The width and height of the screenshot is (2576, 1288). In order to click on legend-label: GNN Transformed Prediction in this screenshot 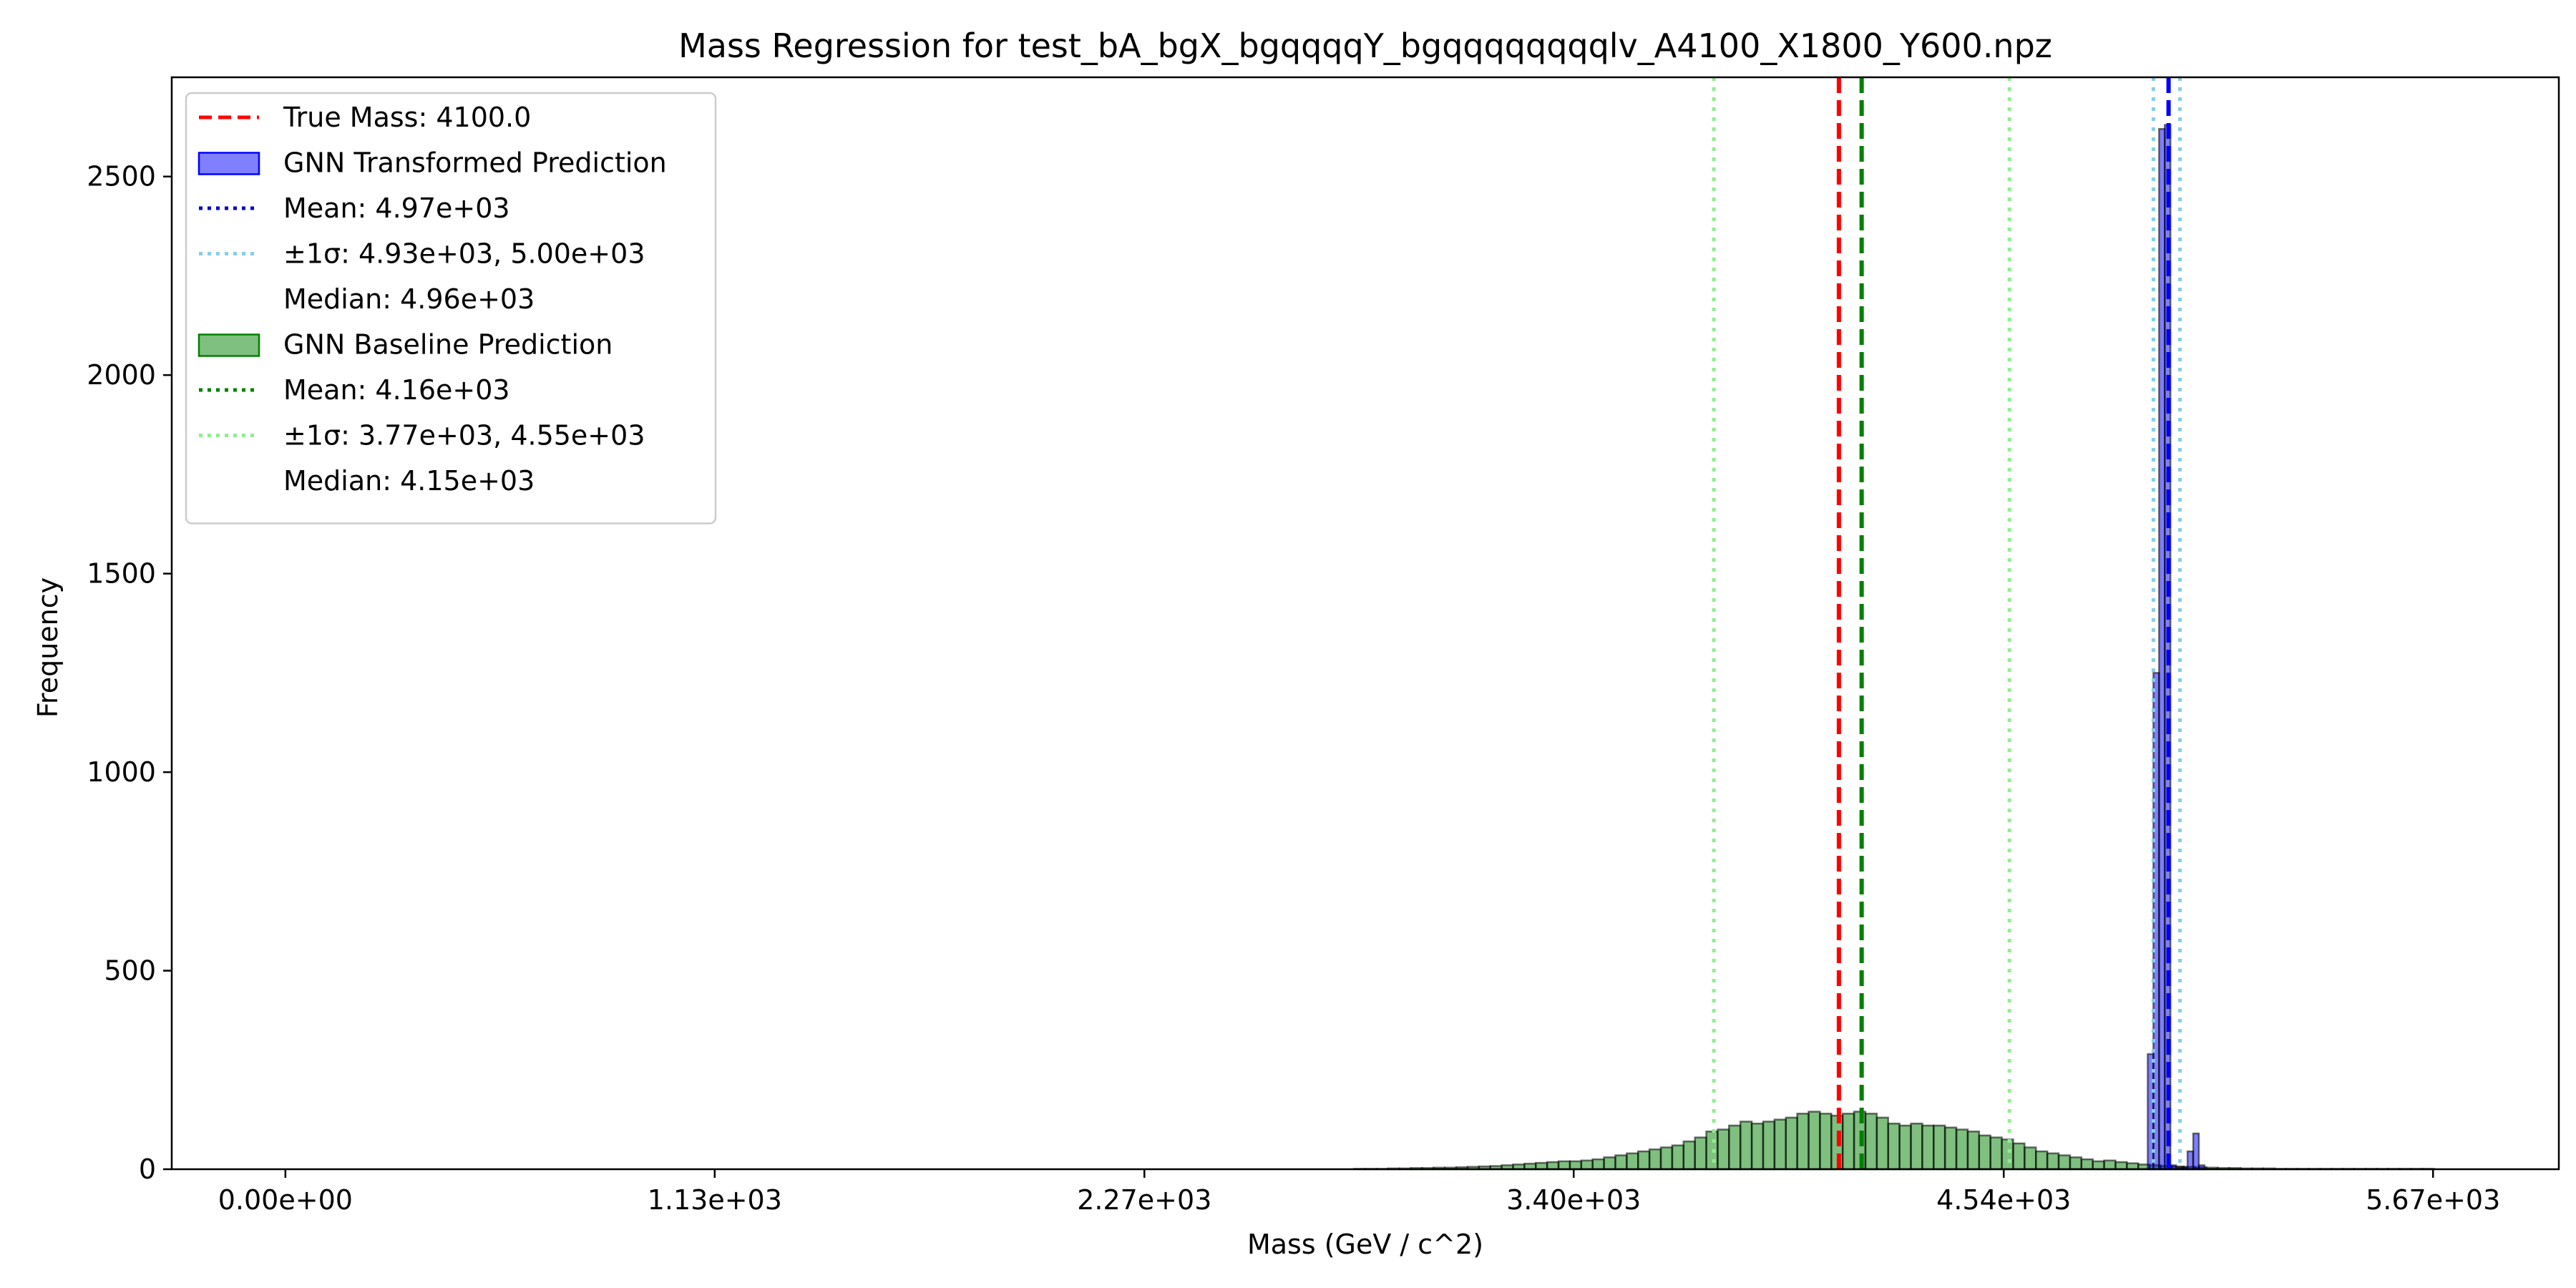, I will do `click(475, 163)`.